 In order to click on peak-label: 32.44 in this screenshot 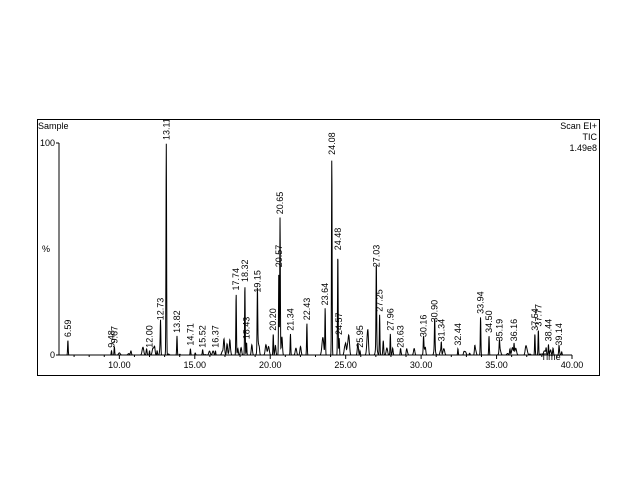, I will do `click(458, 334)`.